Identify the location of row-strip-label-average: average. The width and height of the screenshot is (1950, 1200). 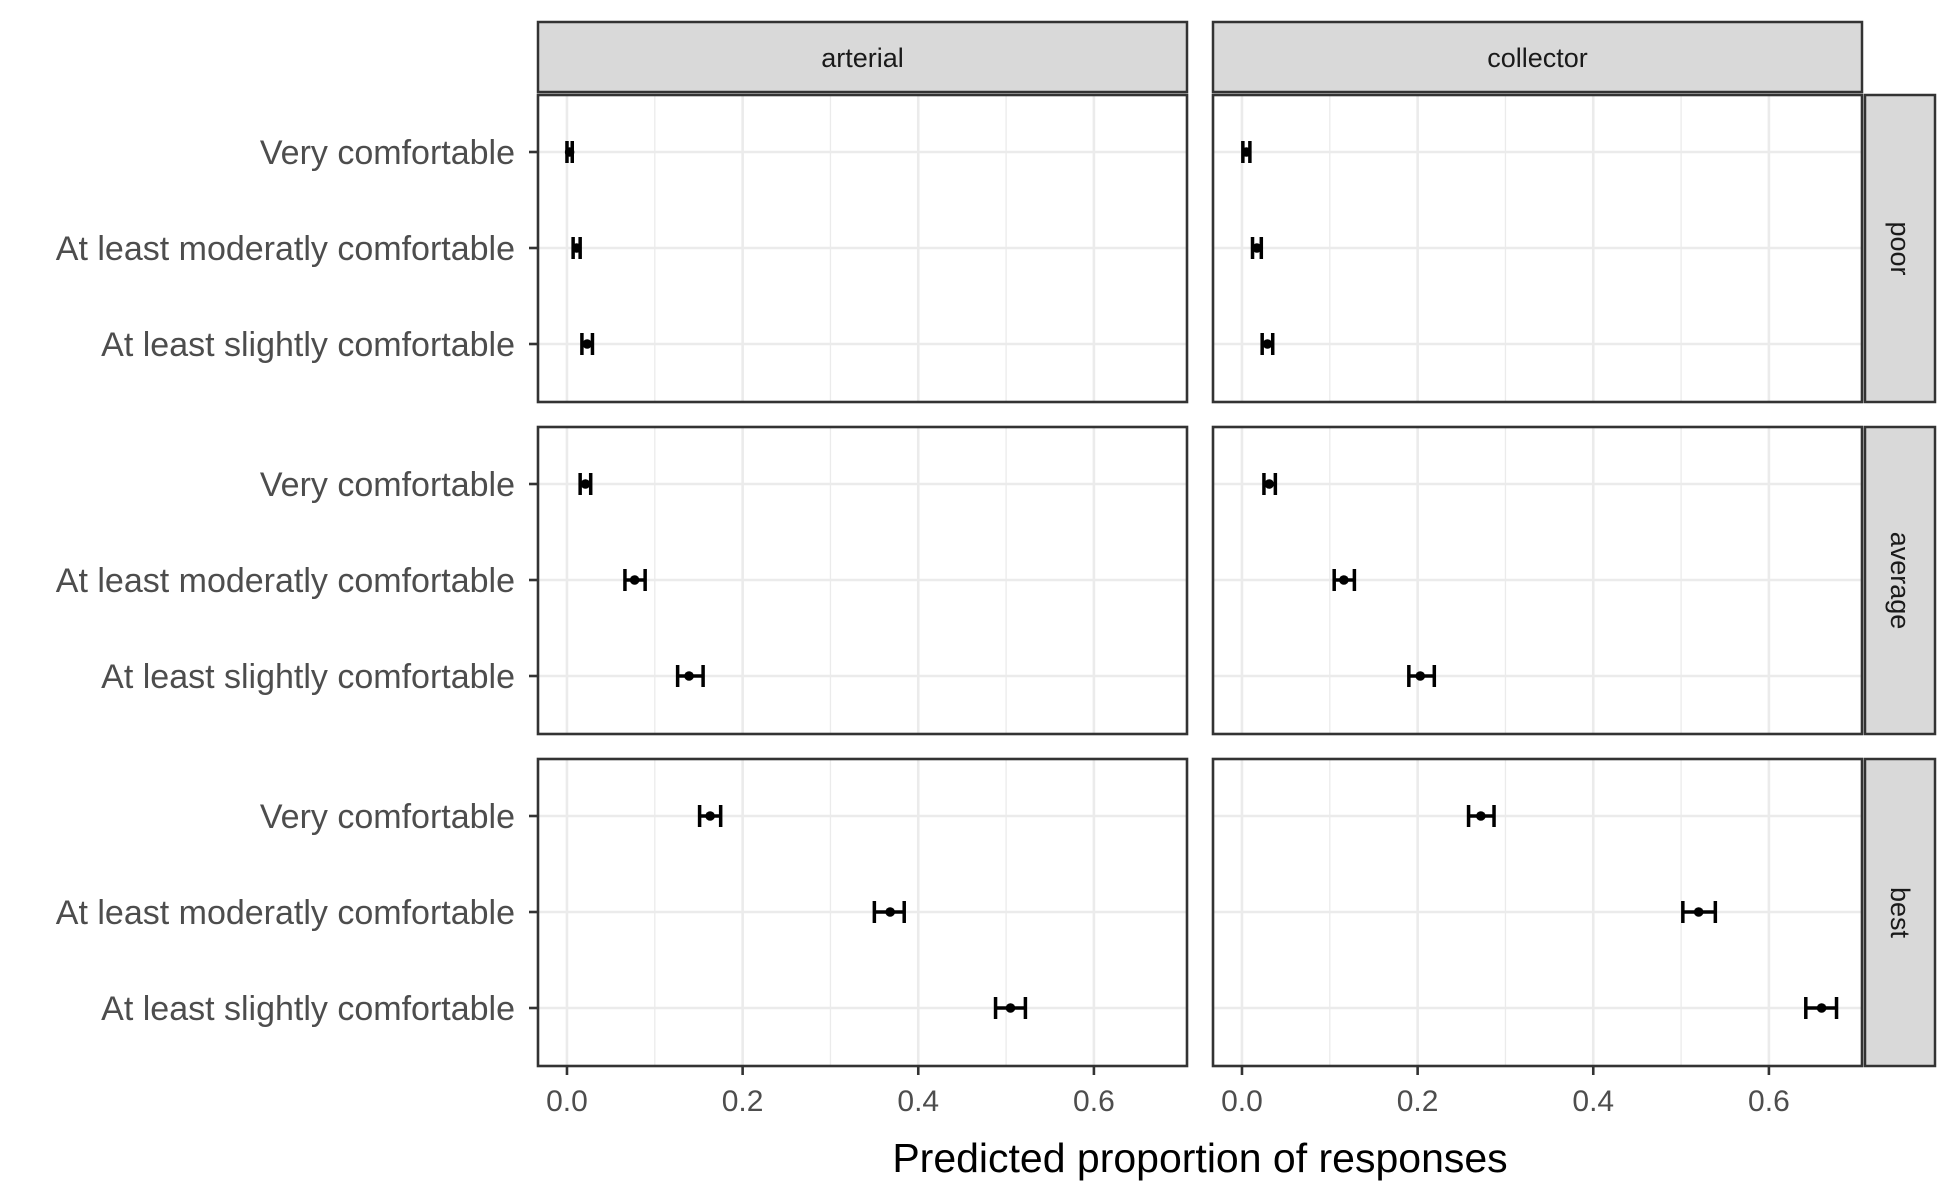
(1900, 581).